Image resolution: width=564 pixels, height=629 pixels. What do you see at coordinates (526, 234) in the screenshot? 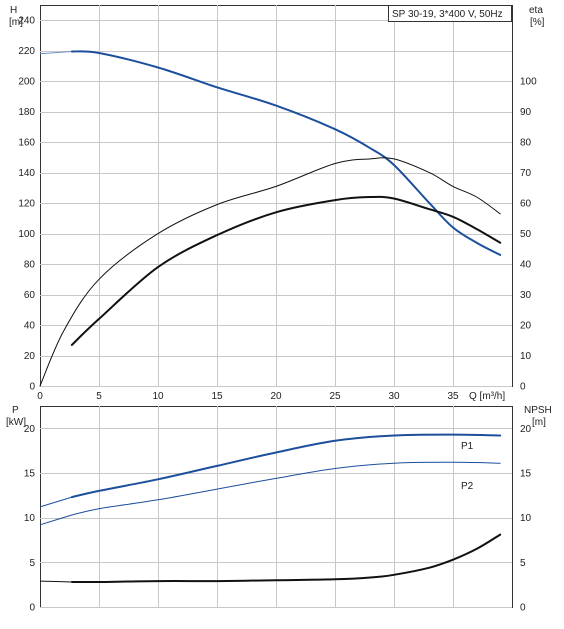
I see `y-tick-label-right: 50` at bounding box center [526, 234].